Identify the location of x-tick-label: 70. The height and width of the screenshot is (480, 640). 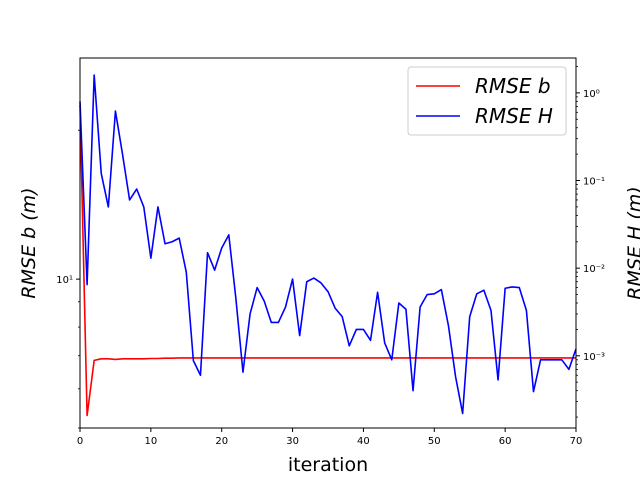
(576, 441).